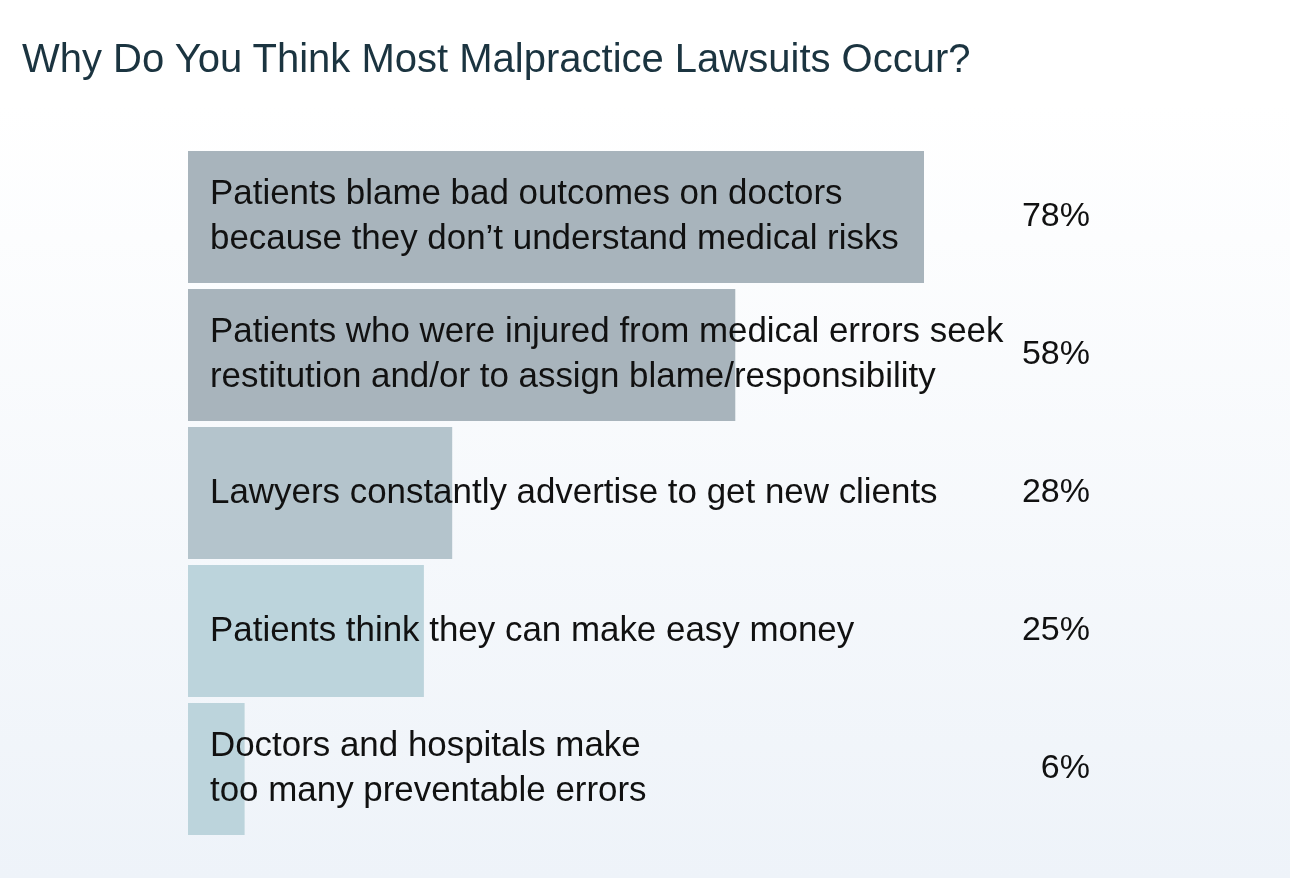 The width and height of the screenshot is (1290, 878). I want to click on chart-title: Why Do You Think Most Malpractice Lawsuits Occur?, so click(496, 58).